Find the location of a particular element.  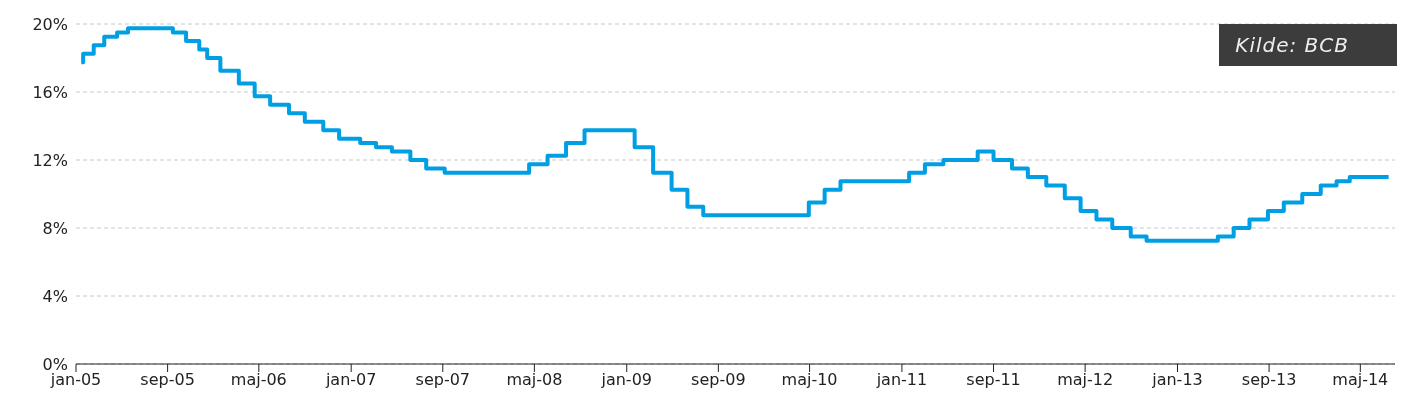

x-tick-label: jan-13 is located at coordinates (1177, 380).